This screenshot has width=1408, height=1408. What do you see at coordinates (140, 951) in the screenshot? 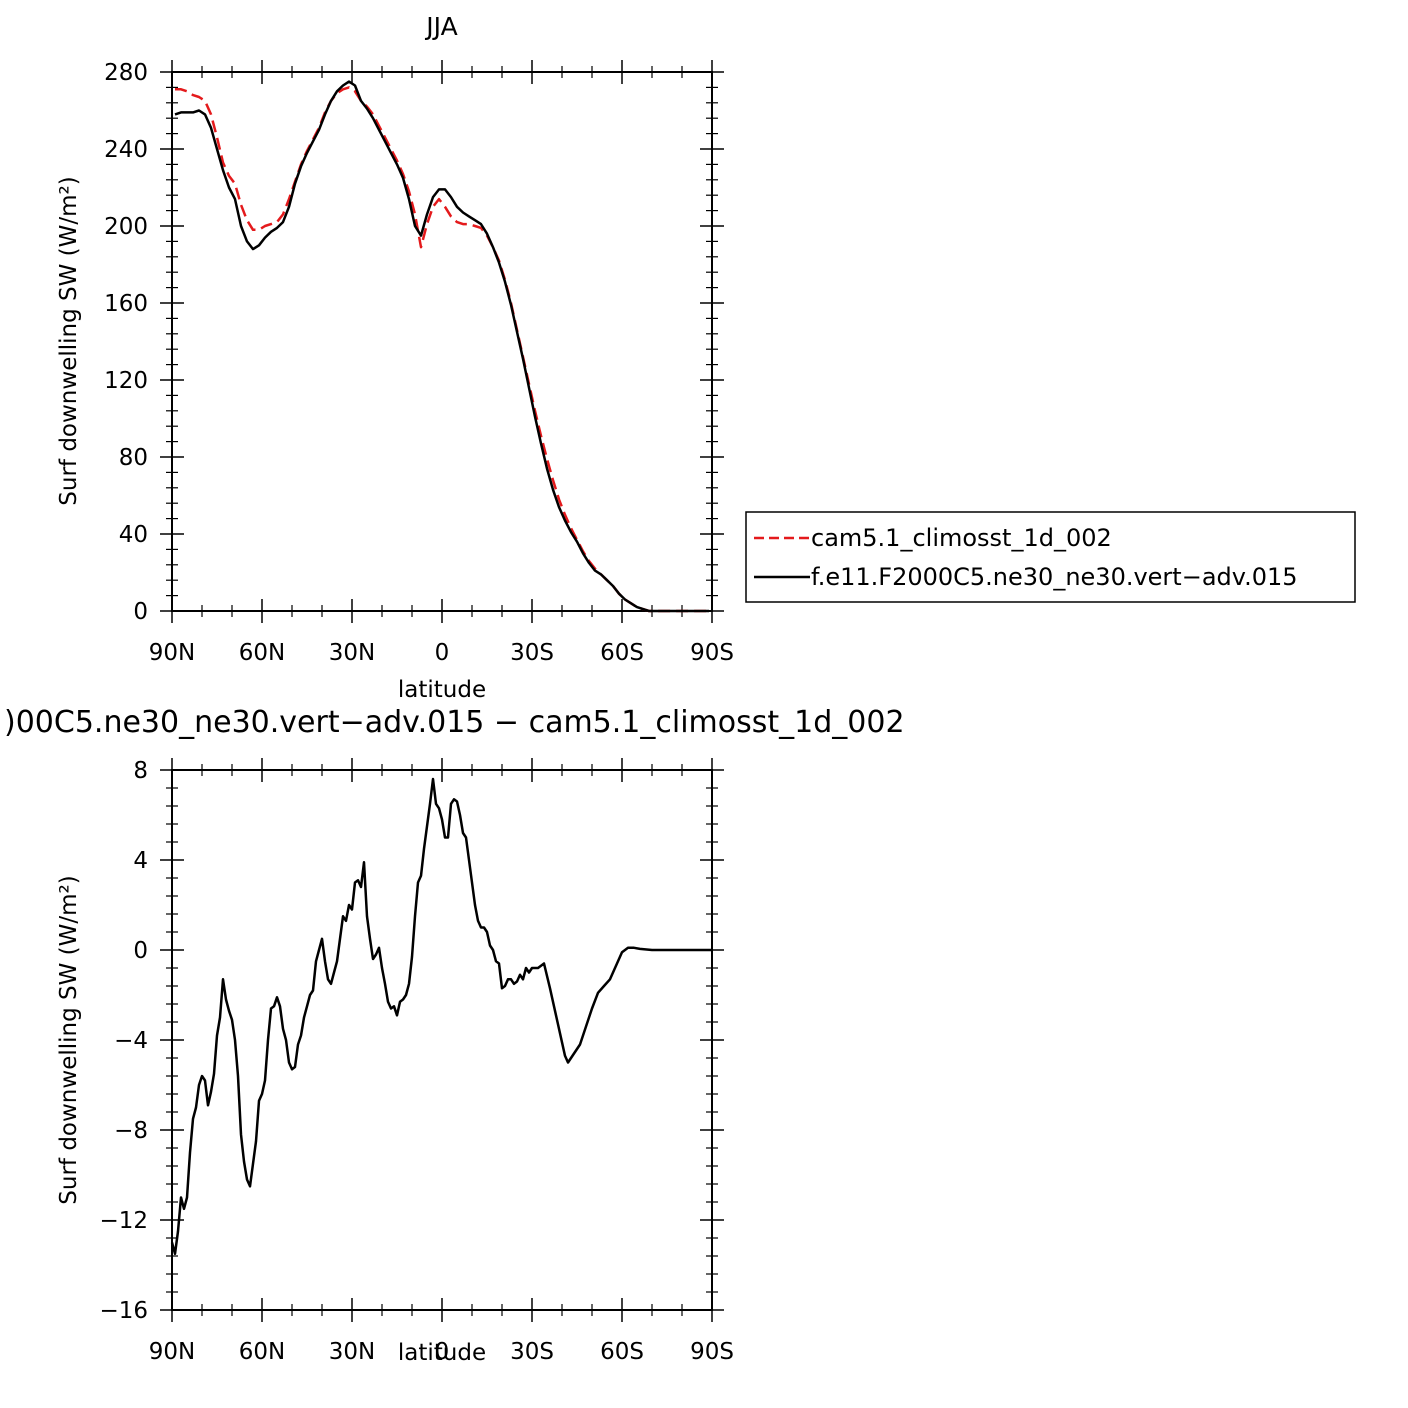
I see `bottom-y-tick-label: 0` at bounding box center [140, 951].